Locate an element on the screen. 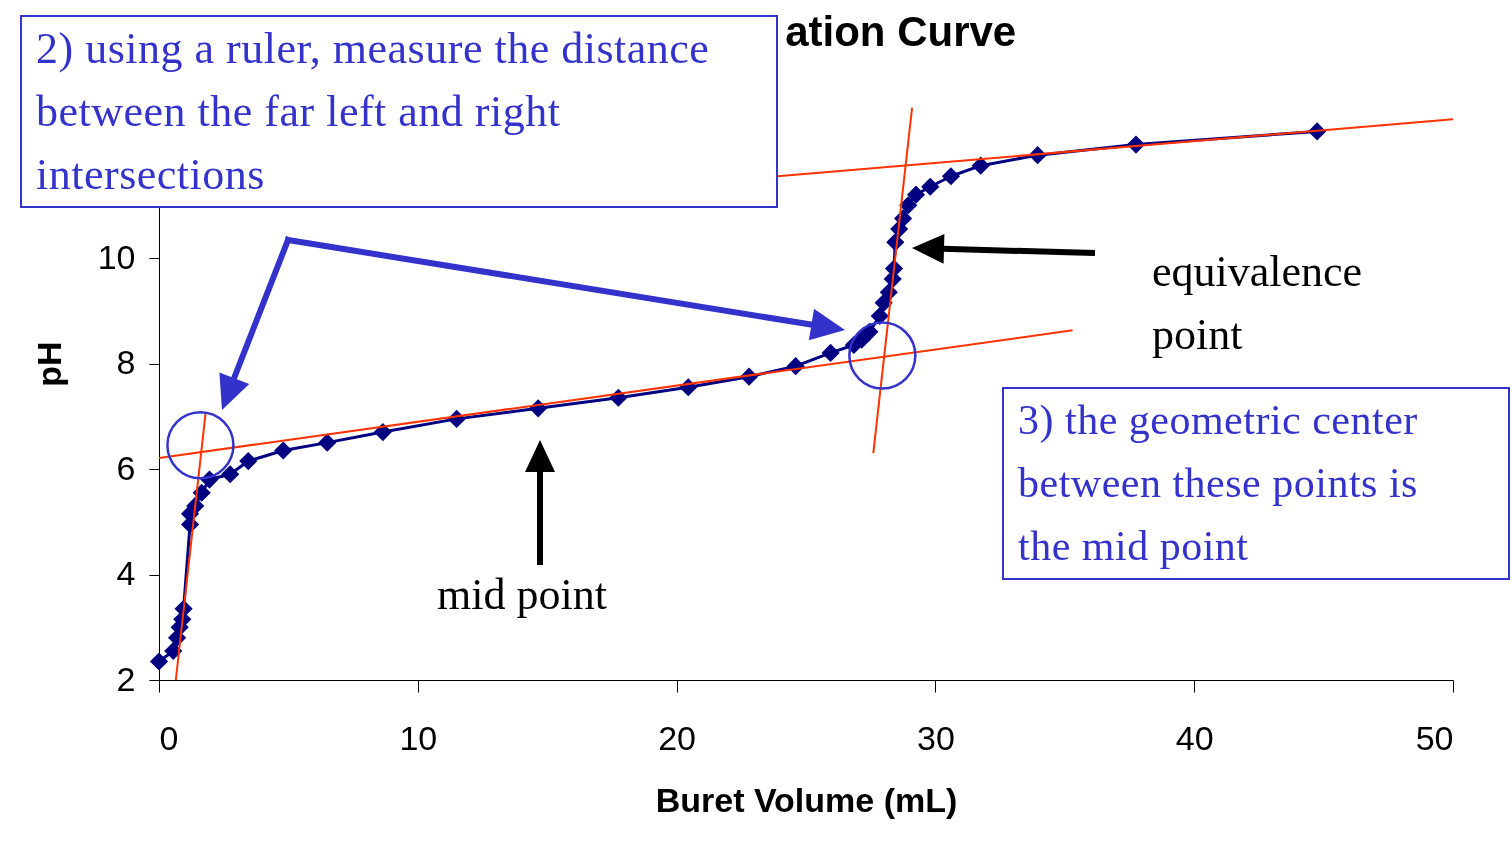 The width and height of the screenshot is (1512, 845). x-tick-label: 0 is located at coordinates (169, 737).